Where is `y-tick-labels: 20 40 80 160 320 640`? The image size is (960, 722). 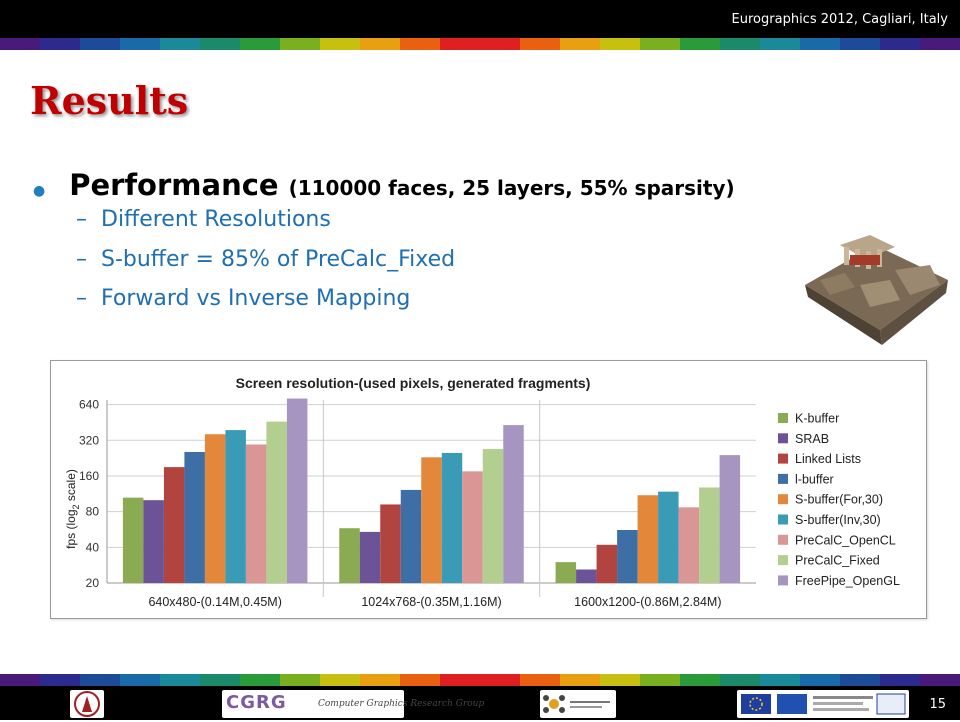 y-tick-labels: 20 40 80 160 320 640 is located at coordinates (89, 494).